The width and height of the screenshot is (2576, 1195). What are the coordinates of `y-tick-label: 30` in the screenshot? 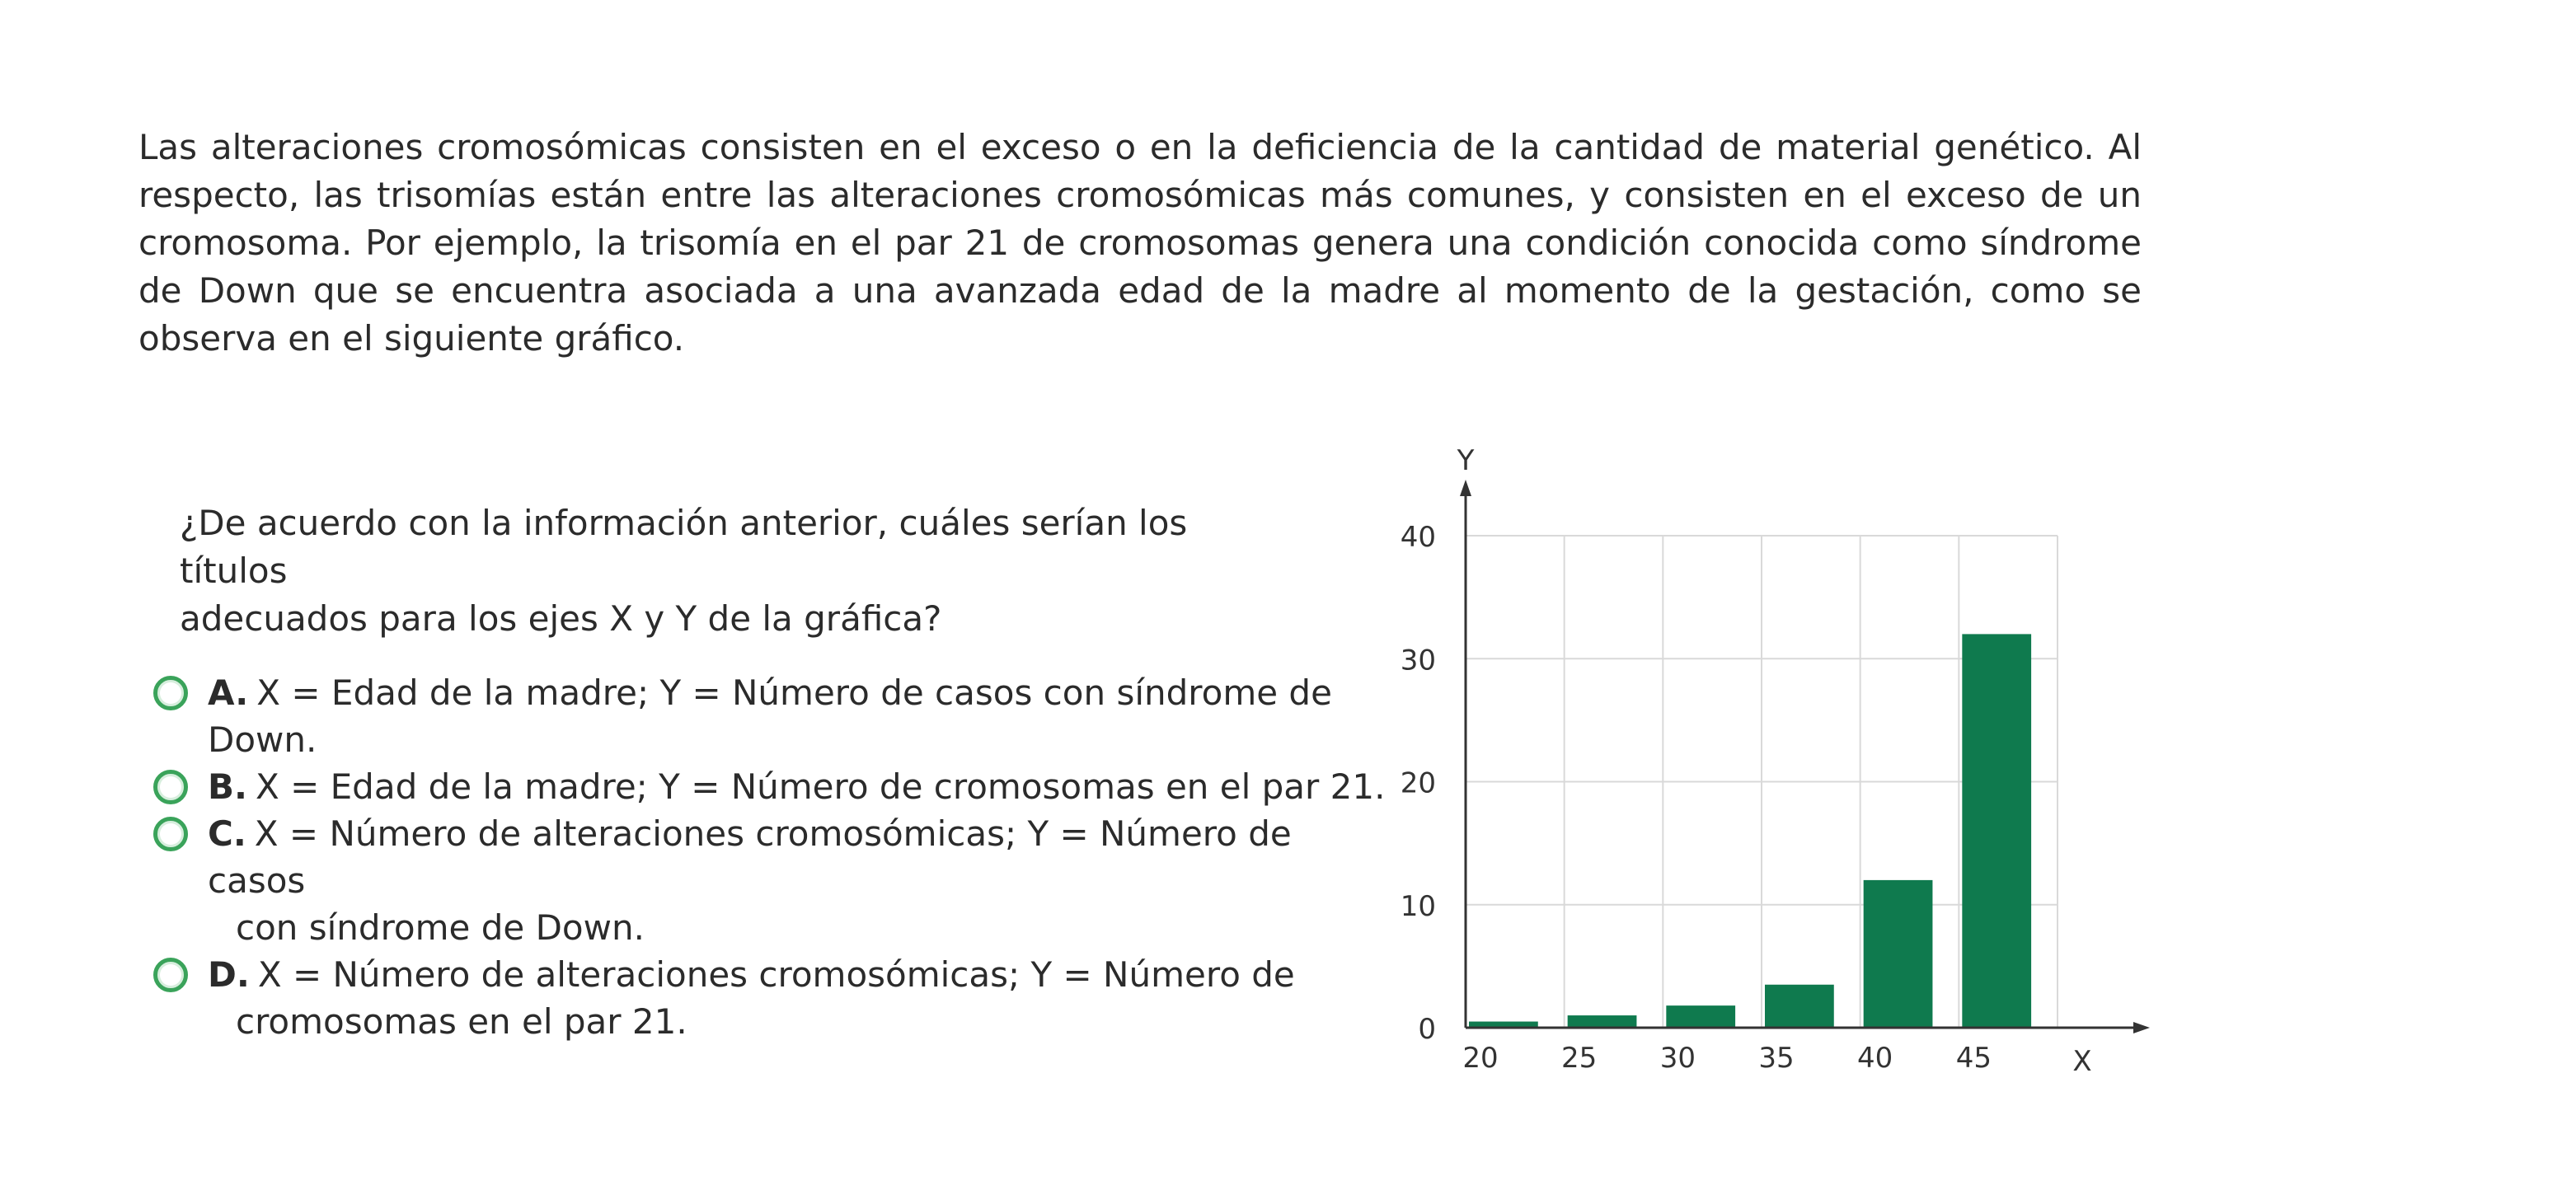 It's located at (1418, 660).